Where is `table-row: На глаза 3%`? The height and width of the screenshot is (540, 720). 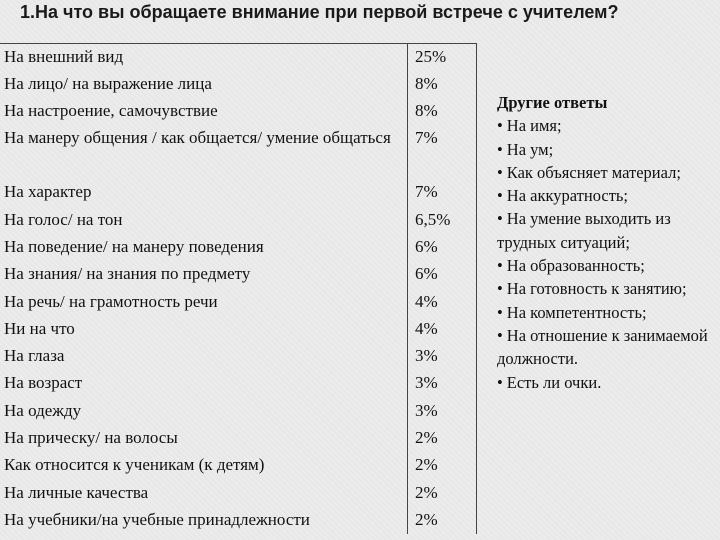 table-row: На глаза 3% is located at coordinates (238, 357).